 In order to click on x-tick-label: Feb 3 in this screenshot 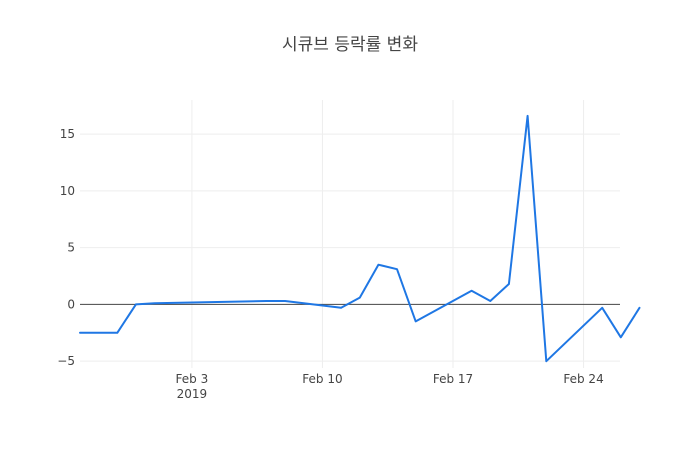, I will do `click(192, 379)`.